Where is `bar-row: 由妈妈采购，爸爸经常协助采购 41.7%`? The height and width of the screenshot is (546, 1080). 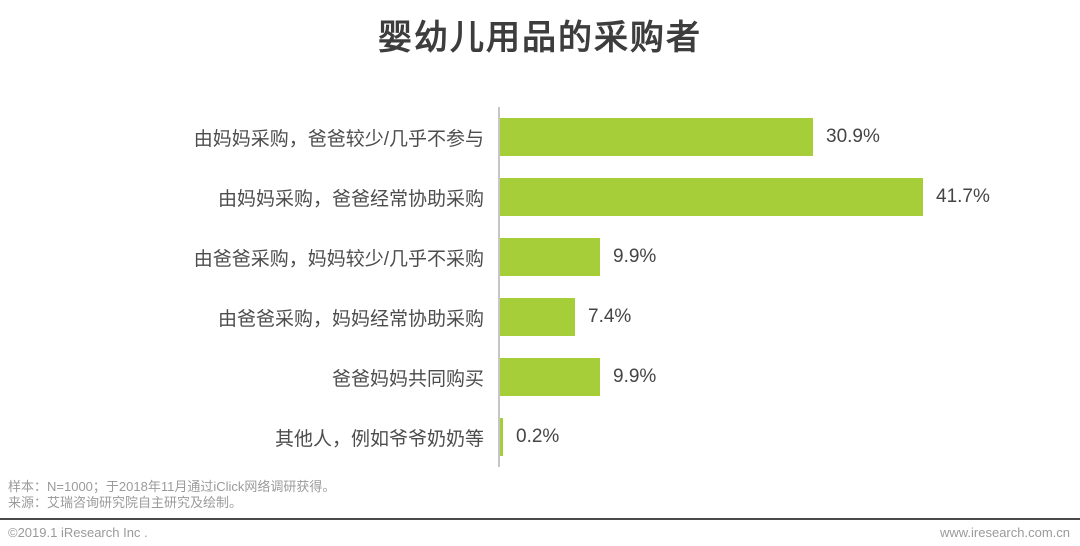 bar-row: 由妈妈采购，爸爸经常协助采购 41.7% is located at coordinates (530, 197).